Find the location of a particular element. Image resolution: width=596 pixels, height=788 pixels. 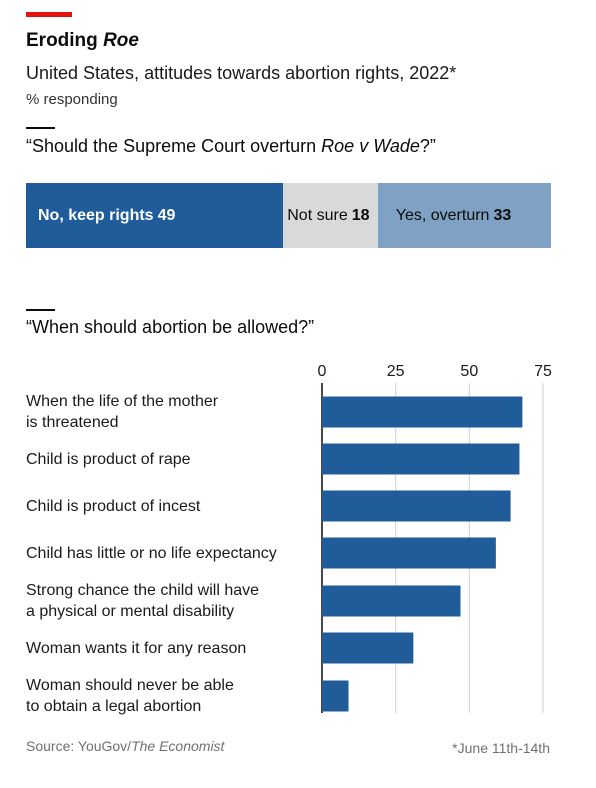

question1-prefix: “Should the Supreme Court overturn is located at coordinates (171, 146).